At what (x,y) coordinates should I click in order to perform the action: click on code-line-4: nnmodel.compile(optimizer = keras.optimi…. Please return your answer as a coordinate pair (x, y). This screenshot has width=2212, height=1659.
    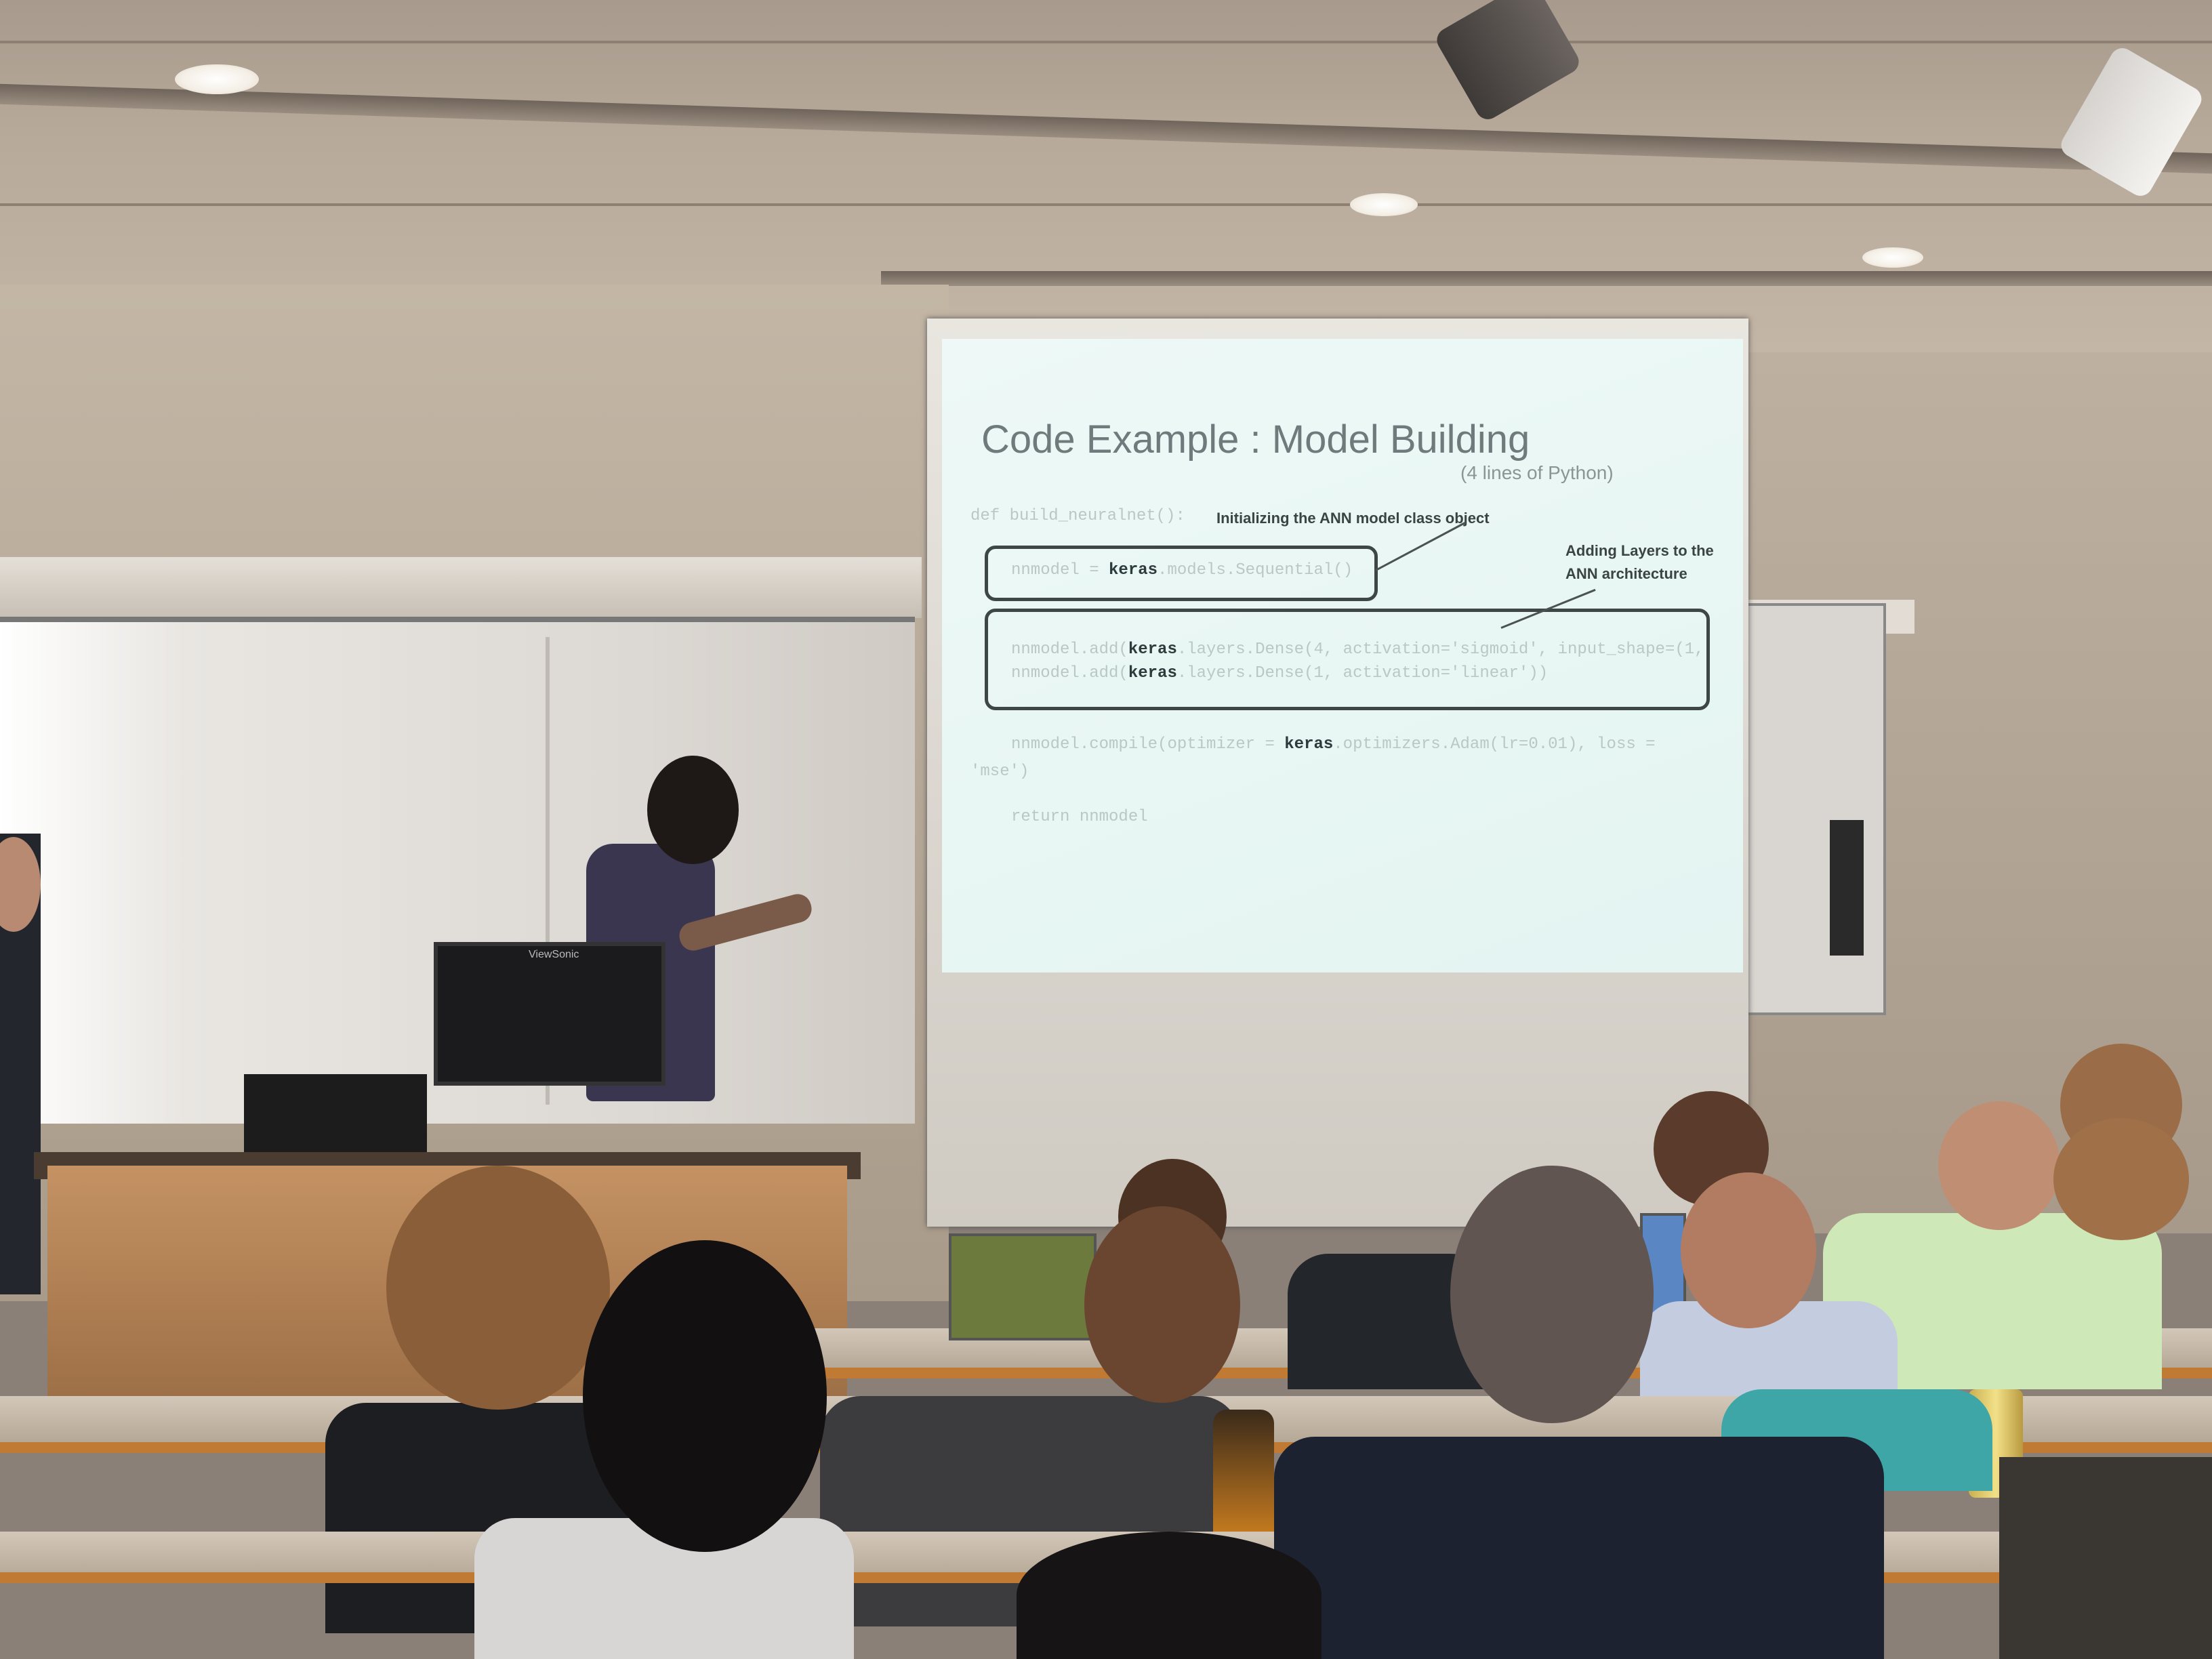
    Looking at the image, I should click on (1334, 745).